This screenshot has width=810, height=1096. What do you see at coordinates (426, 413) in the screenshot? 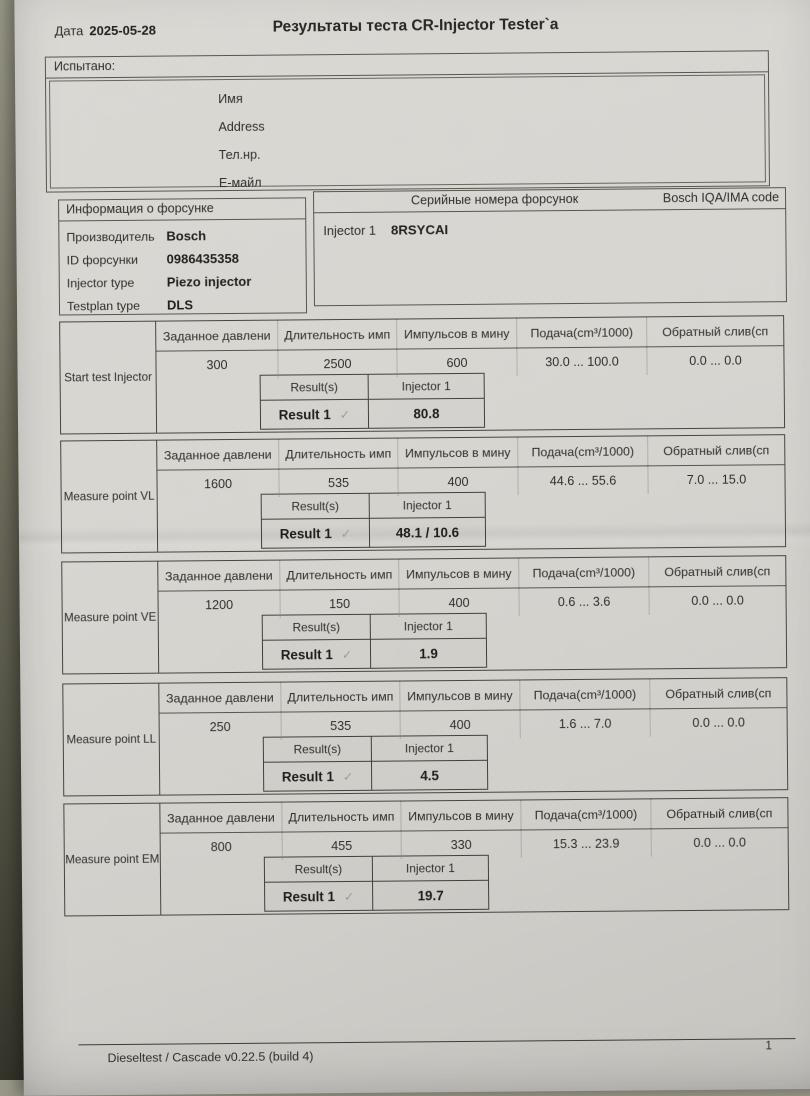
I see `result-value: 80.8` at bounding box center [426, 413].